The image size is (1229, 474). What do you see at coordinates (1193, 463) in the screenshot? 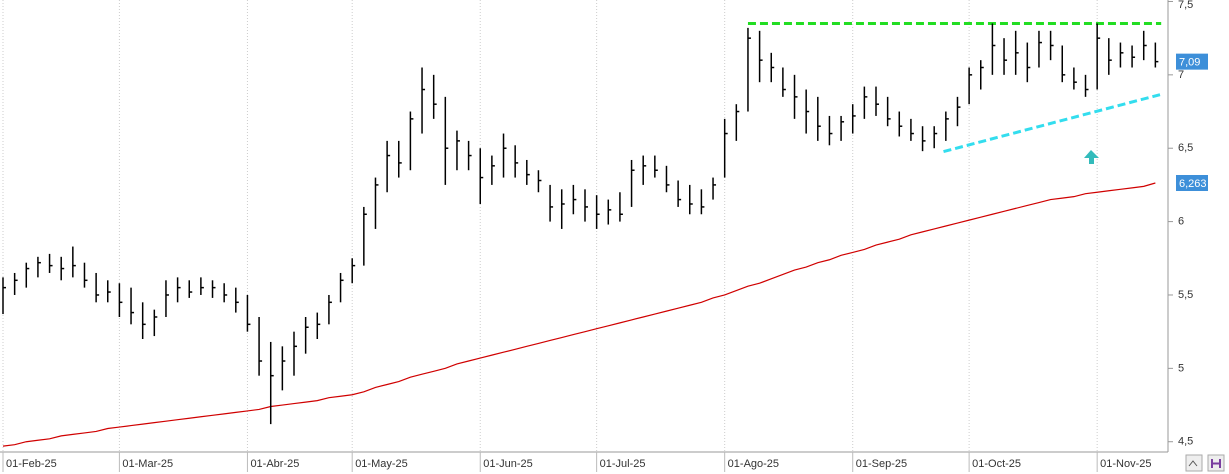
I see `zoom-icon` at bounding box center [1193, 463].